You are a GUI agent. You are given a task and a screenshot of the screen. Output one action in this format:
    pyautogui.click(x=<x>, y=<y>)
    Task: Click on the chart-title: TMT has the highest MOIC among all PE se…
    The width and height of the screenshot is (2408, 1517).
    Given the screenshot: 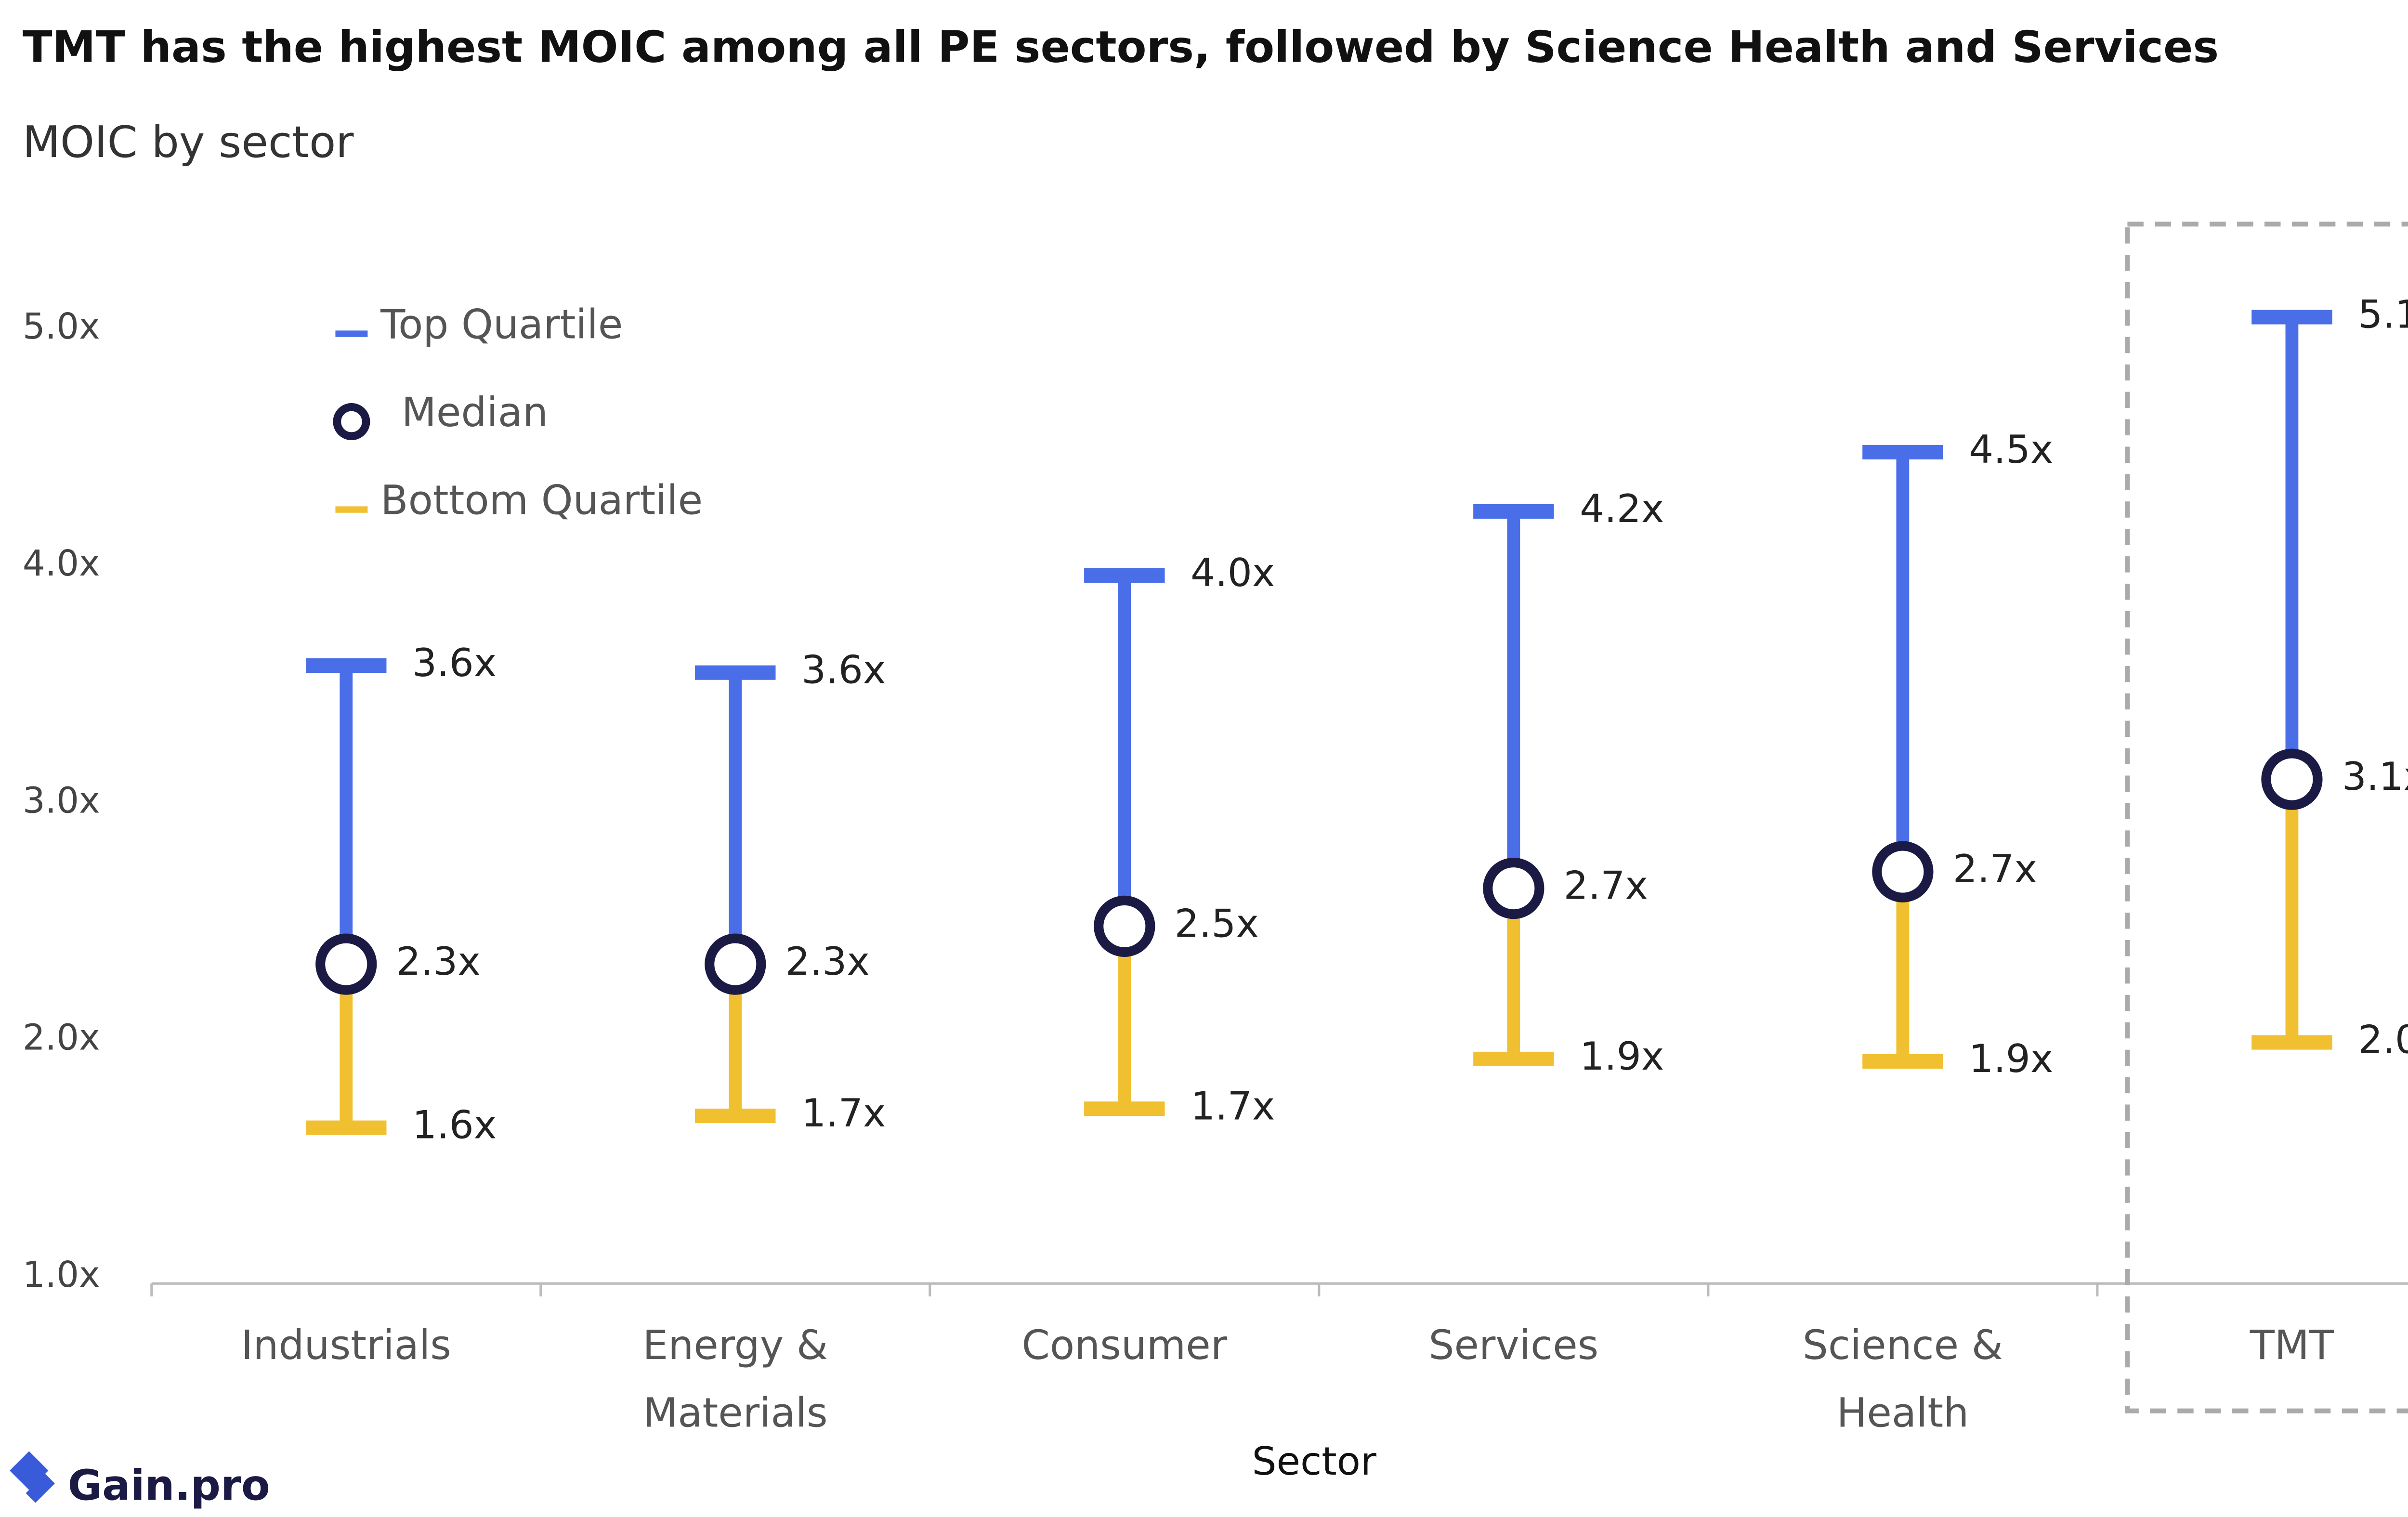 What is the action you would take?
    pyautogui.click(x=1121, y=47)
    